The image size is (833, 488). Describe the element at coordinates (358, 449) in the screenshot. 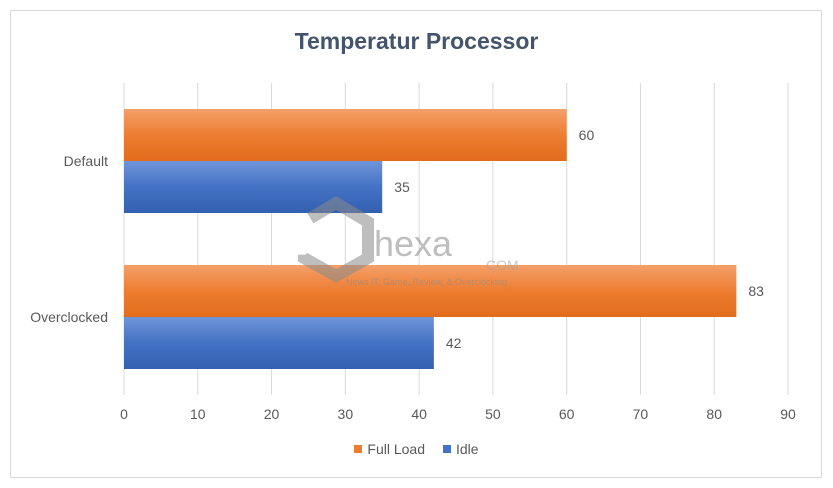

I see `legend-swatch-full-load` at that location.